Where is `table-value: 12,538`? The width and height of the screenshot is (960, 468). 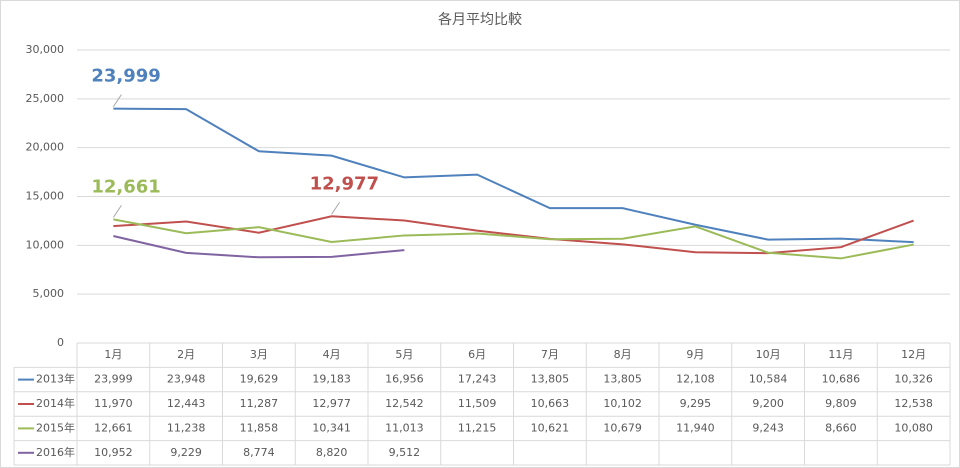 table-value: 12,538 is located at coordinates (913, 403).